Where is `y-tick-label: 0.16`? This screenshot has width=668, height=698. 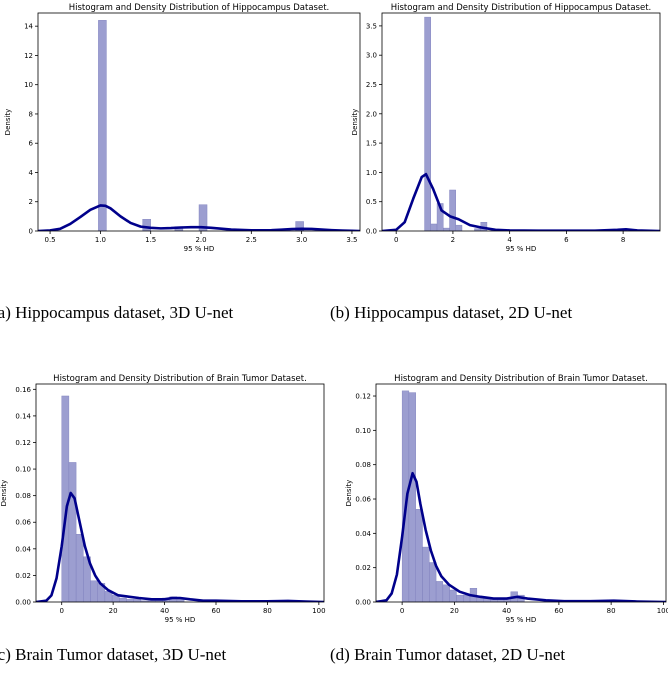
y-tick-label: 0.16 is located at coordinates (23, 390).